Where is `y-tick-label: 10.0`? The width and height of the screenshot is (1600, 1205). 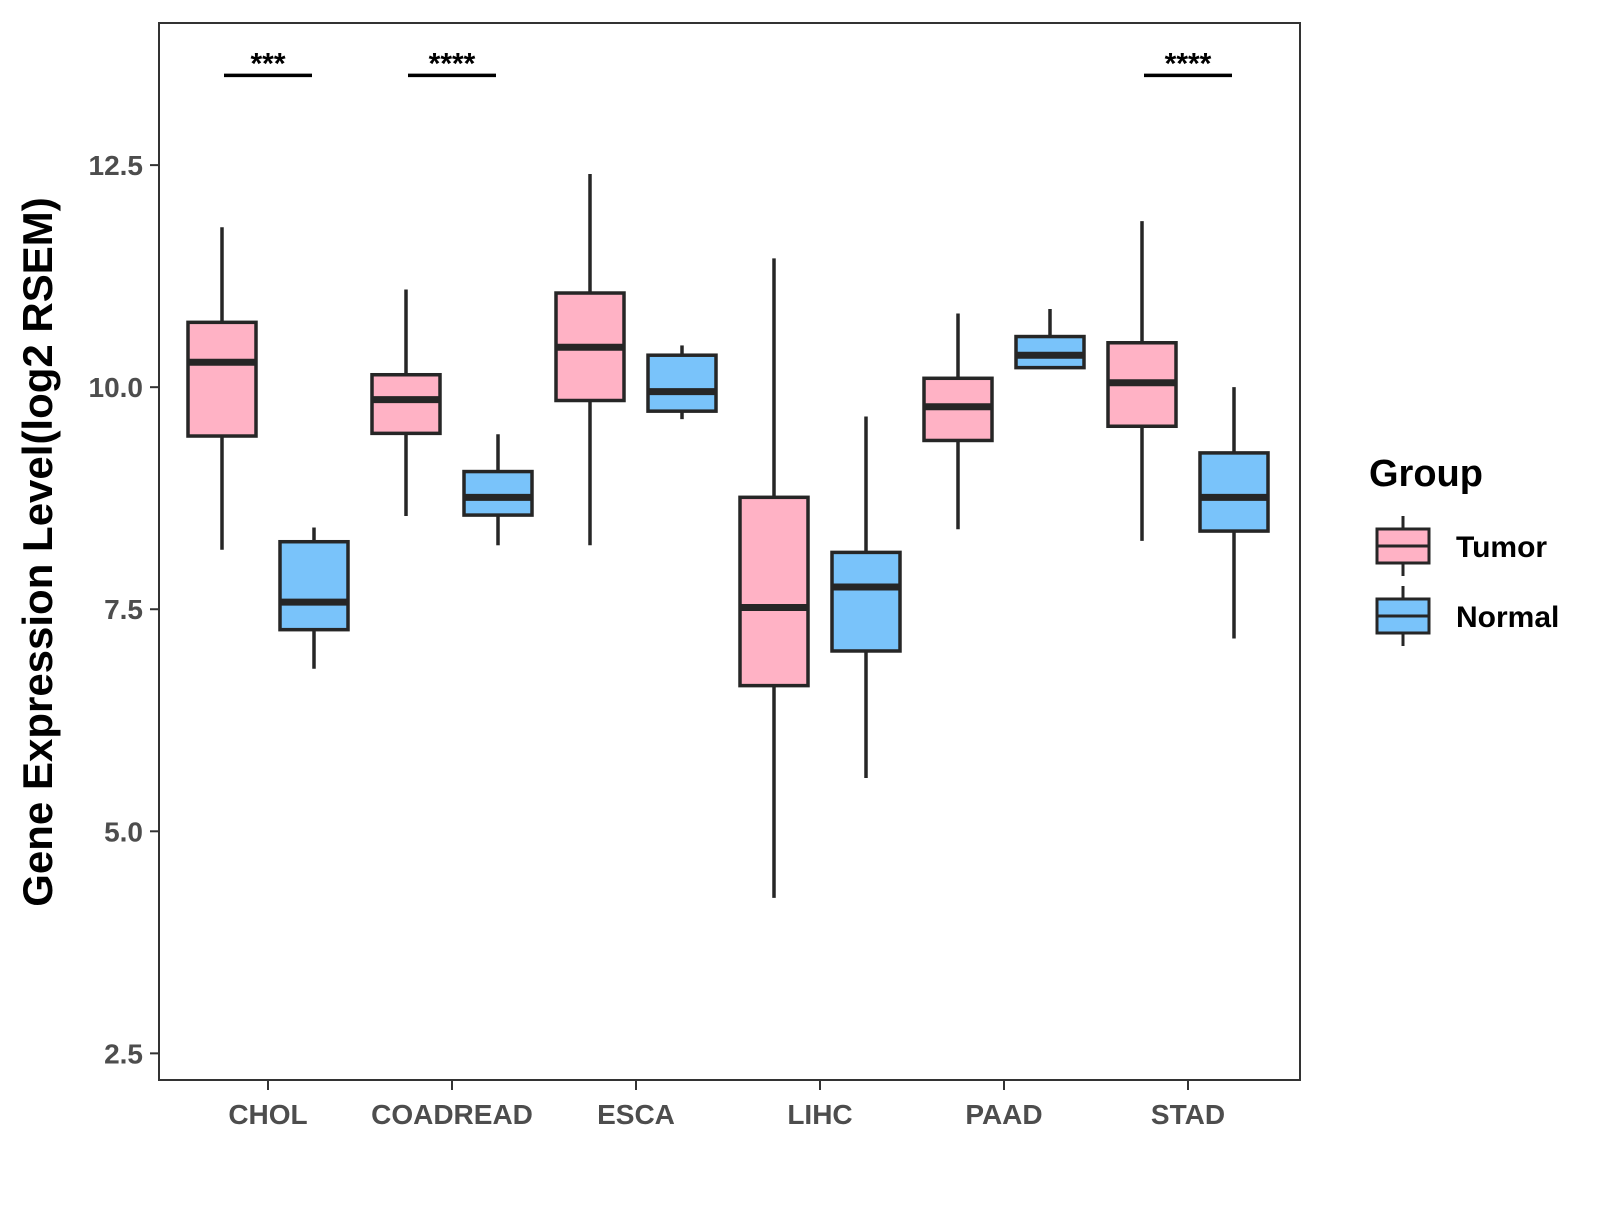
y-tick-label: 10.0 is located at coordinates (116, 387).